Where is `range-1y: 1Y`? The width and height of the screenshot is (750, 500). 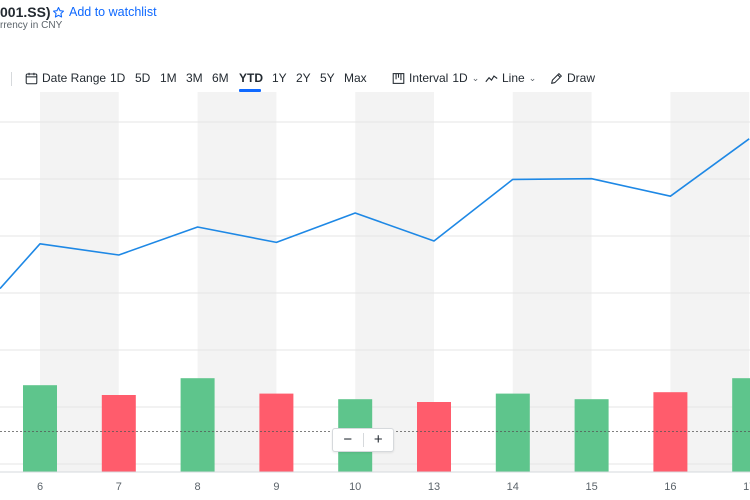 range-1y: 1Y is located at coordinates (279, 78).